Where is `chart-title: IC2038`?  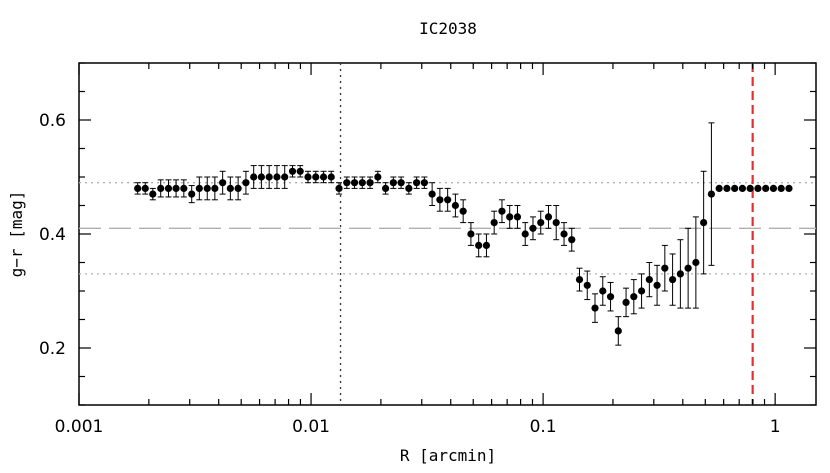 chart-title: IC2038 is located at coordinates (448, 28).